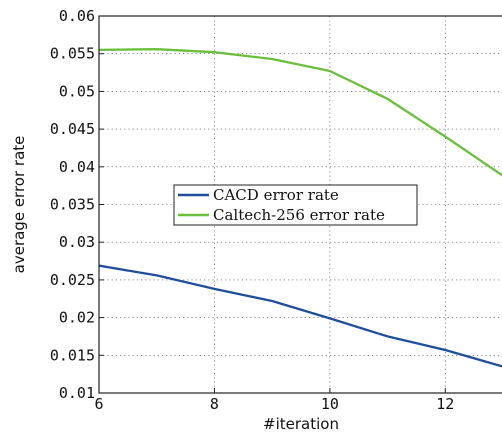 The image size is (502, 436). What do you see at coordinates (77, 242) in the screenshot?
I see `y-tick-label: 0.03` at bounding box center [77, 242].